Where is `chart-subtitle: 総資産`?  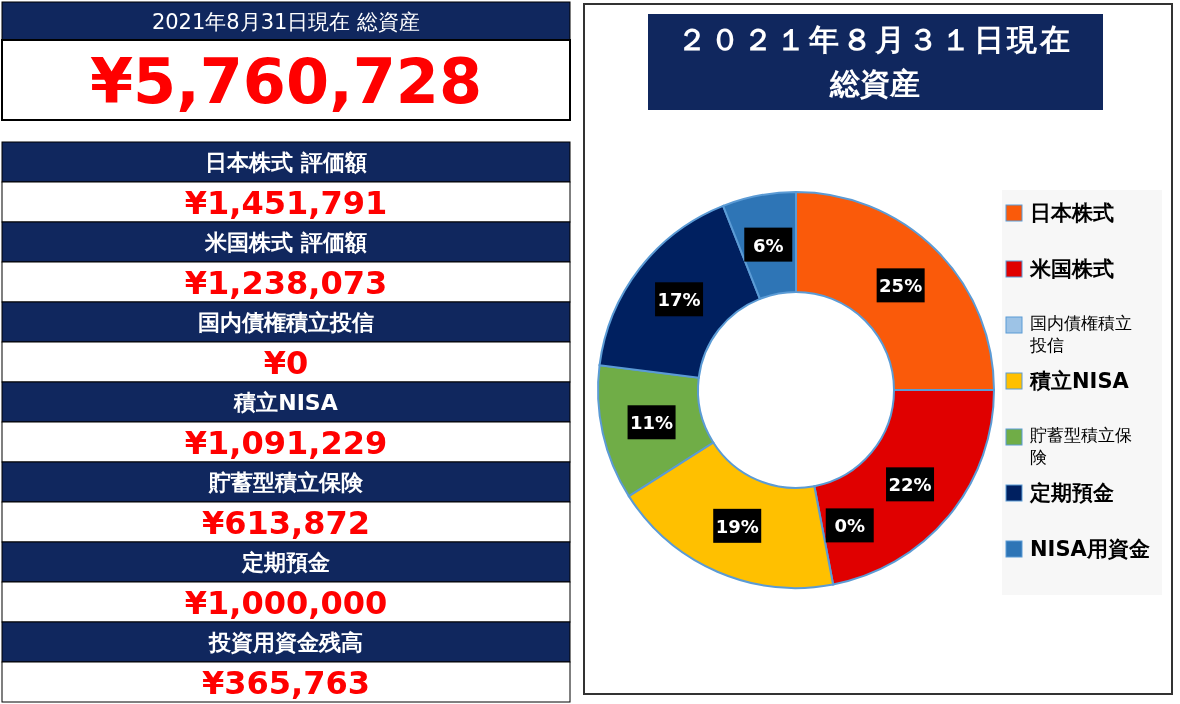
chart-subtitle: 総資産 is located at coordinates (874, 83).